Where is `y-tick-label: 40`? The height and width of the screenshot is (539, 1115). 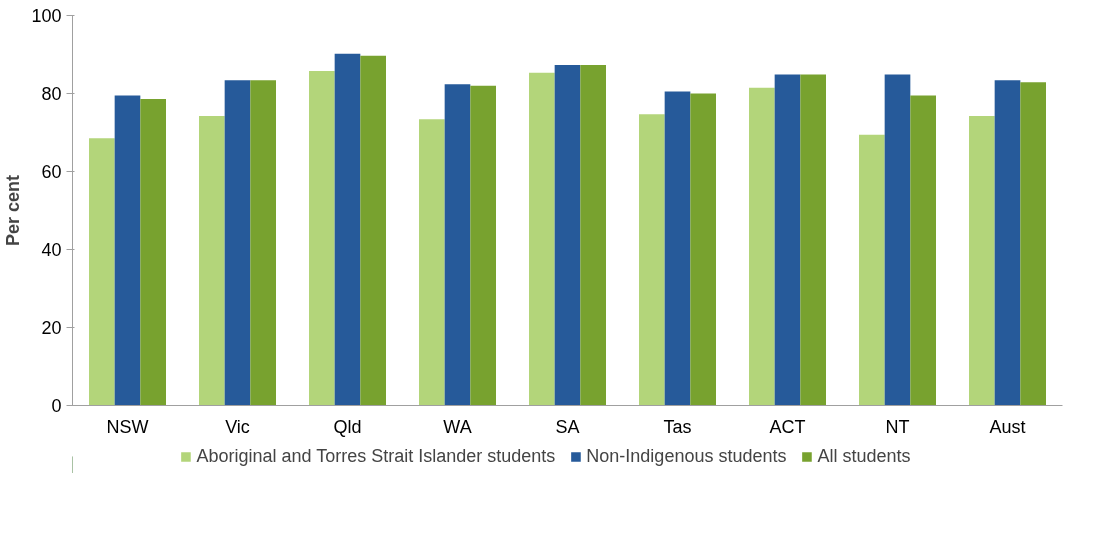
y-tick-label: 40 is located at coordinates (51, 250).